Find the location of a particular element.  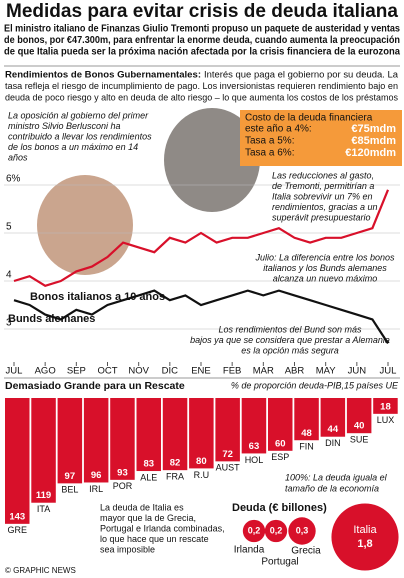

text-line: contribuido a llevar los rendimientos is located at coordinates (80, 136).